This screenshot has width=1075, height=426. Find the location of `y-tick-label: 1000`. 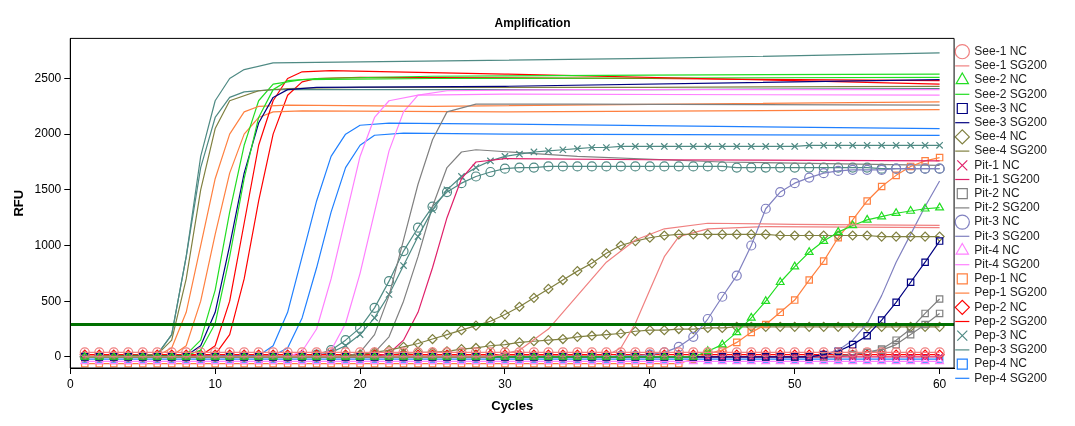

y-tick-label: 1000 is located at coordinates (48, 244).